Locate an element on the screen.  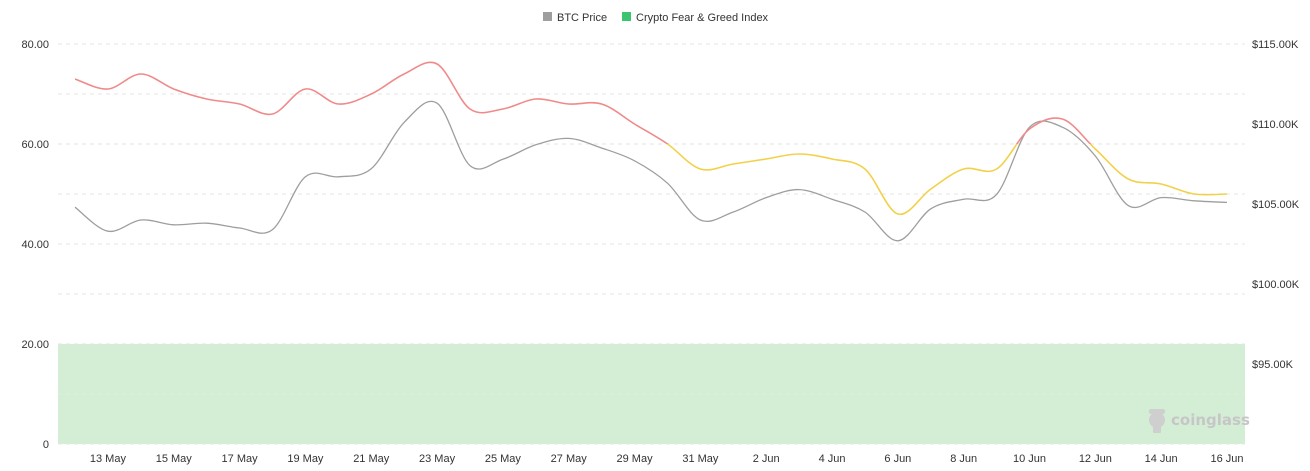
x-tick-label: 21 May is located at coordinates (371, 459).